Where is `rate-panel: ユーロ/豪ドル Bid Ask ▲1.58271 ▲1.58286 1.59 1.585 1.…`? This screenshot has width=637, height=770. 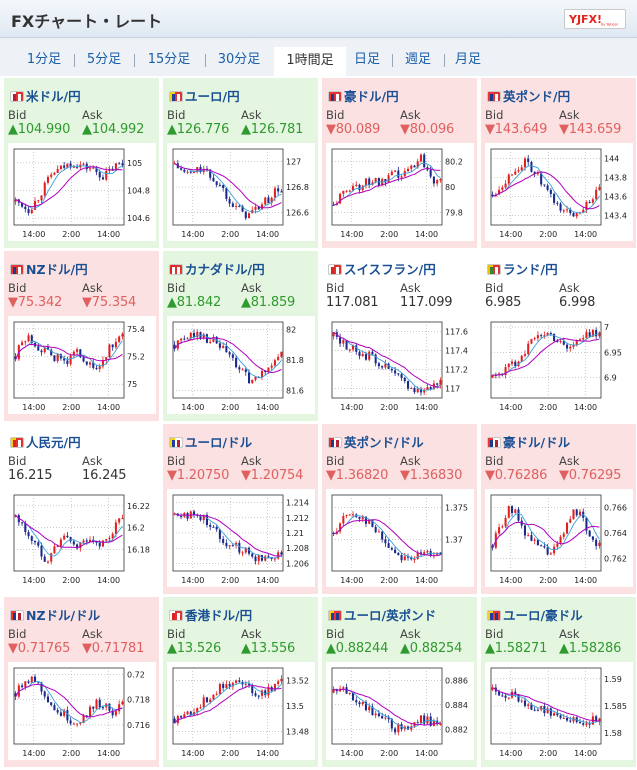 rate-panel: ユーロ/豪ドル Bid Ask ▲1.58271 ▲1.58286 1.59 1.585 1.… is located at coordinates (558, 682).